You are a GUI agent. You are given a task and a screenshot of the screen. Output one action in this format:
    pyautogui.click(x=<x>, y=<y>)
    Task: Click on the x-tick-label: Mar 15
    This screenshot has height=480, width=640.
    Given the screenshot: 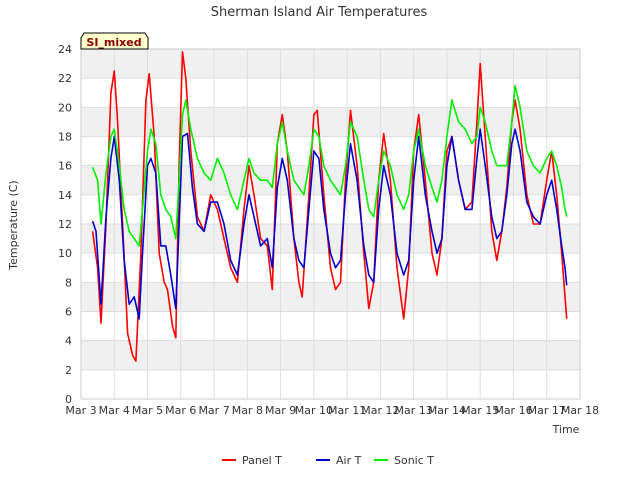 What is the action you would take?
    pyautogui.click(x=480, y=410)
    